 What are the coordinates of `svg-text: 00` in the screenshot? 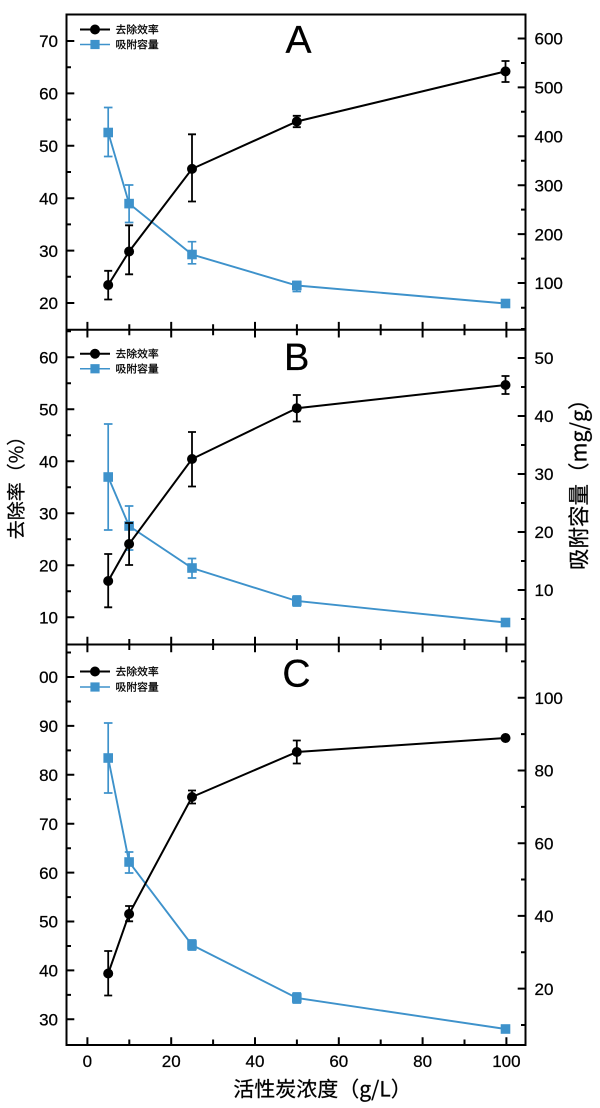 It's located at (48, 677).